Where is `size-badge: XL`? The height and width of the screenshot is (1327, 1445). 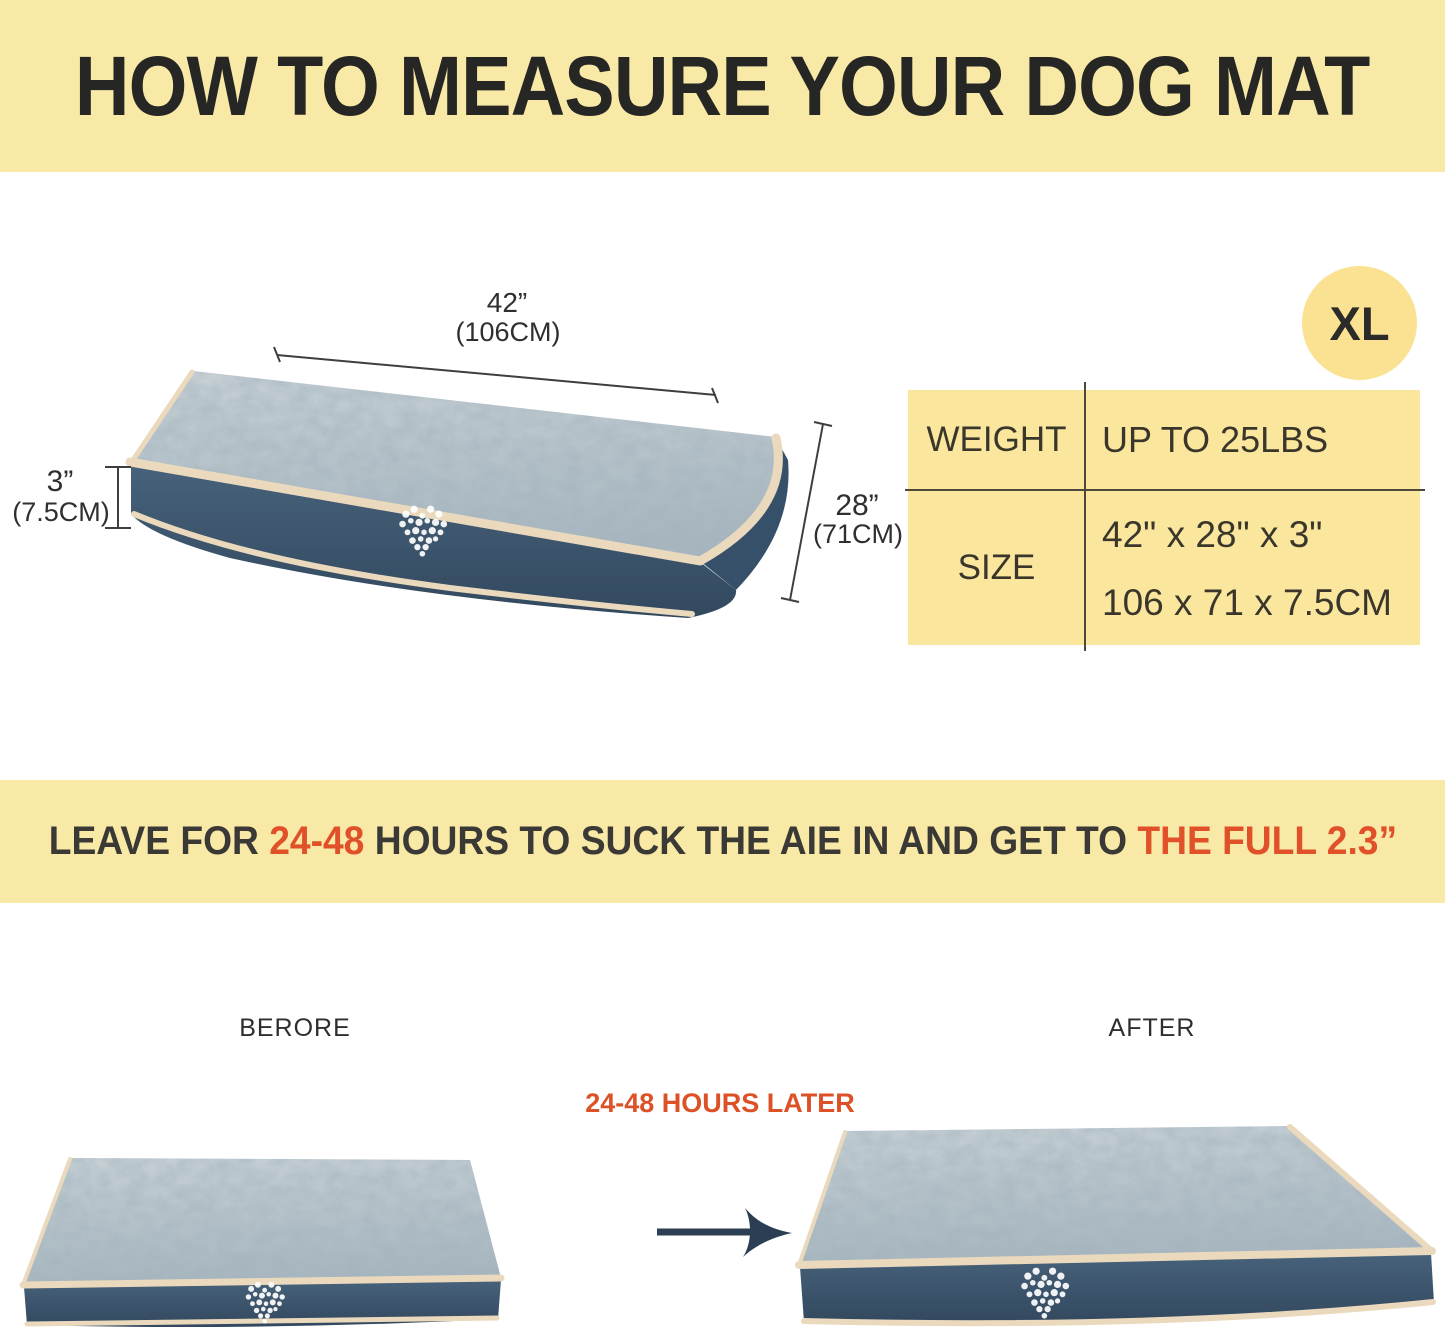
size-badge: XL is located at coordinates (1359, 323).